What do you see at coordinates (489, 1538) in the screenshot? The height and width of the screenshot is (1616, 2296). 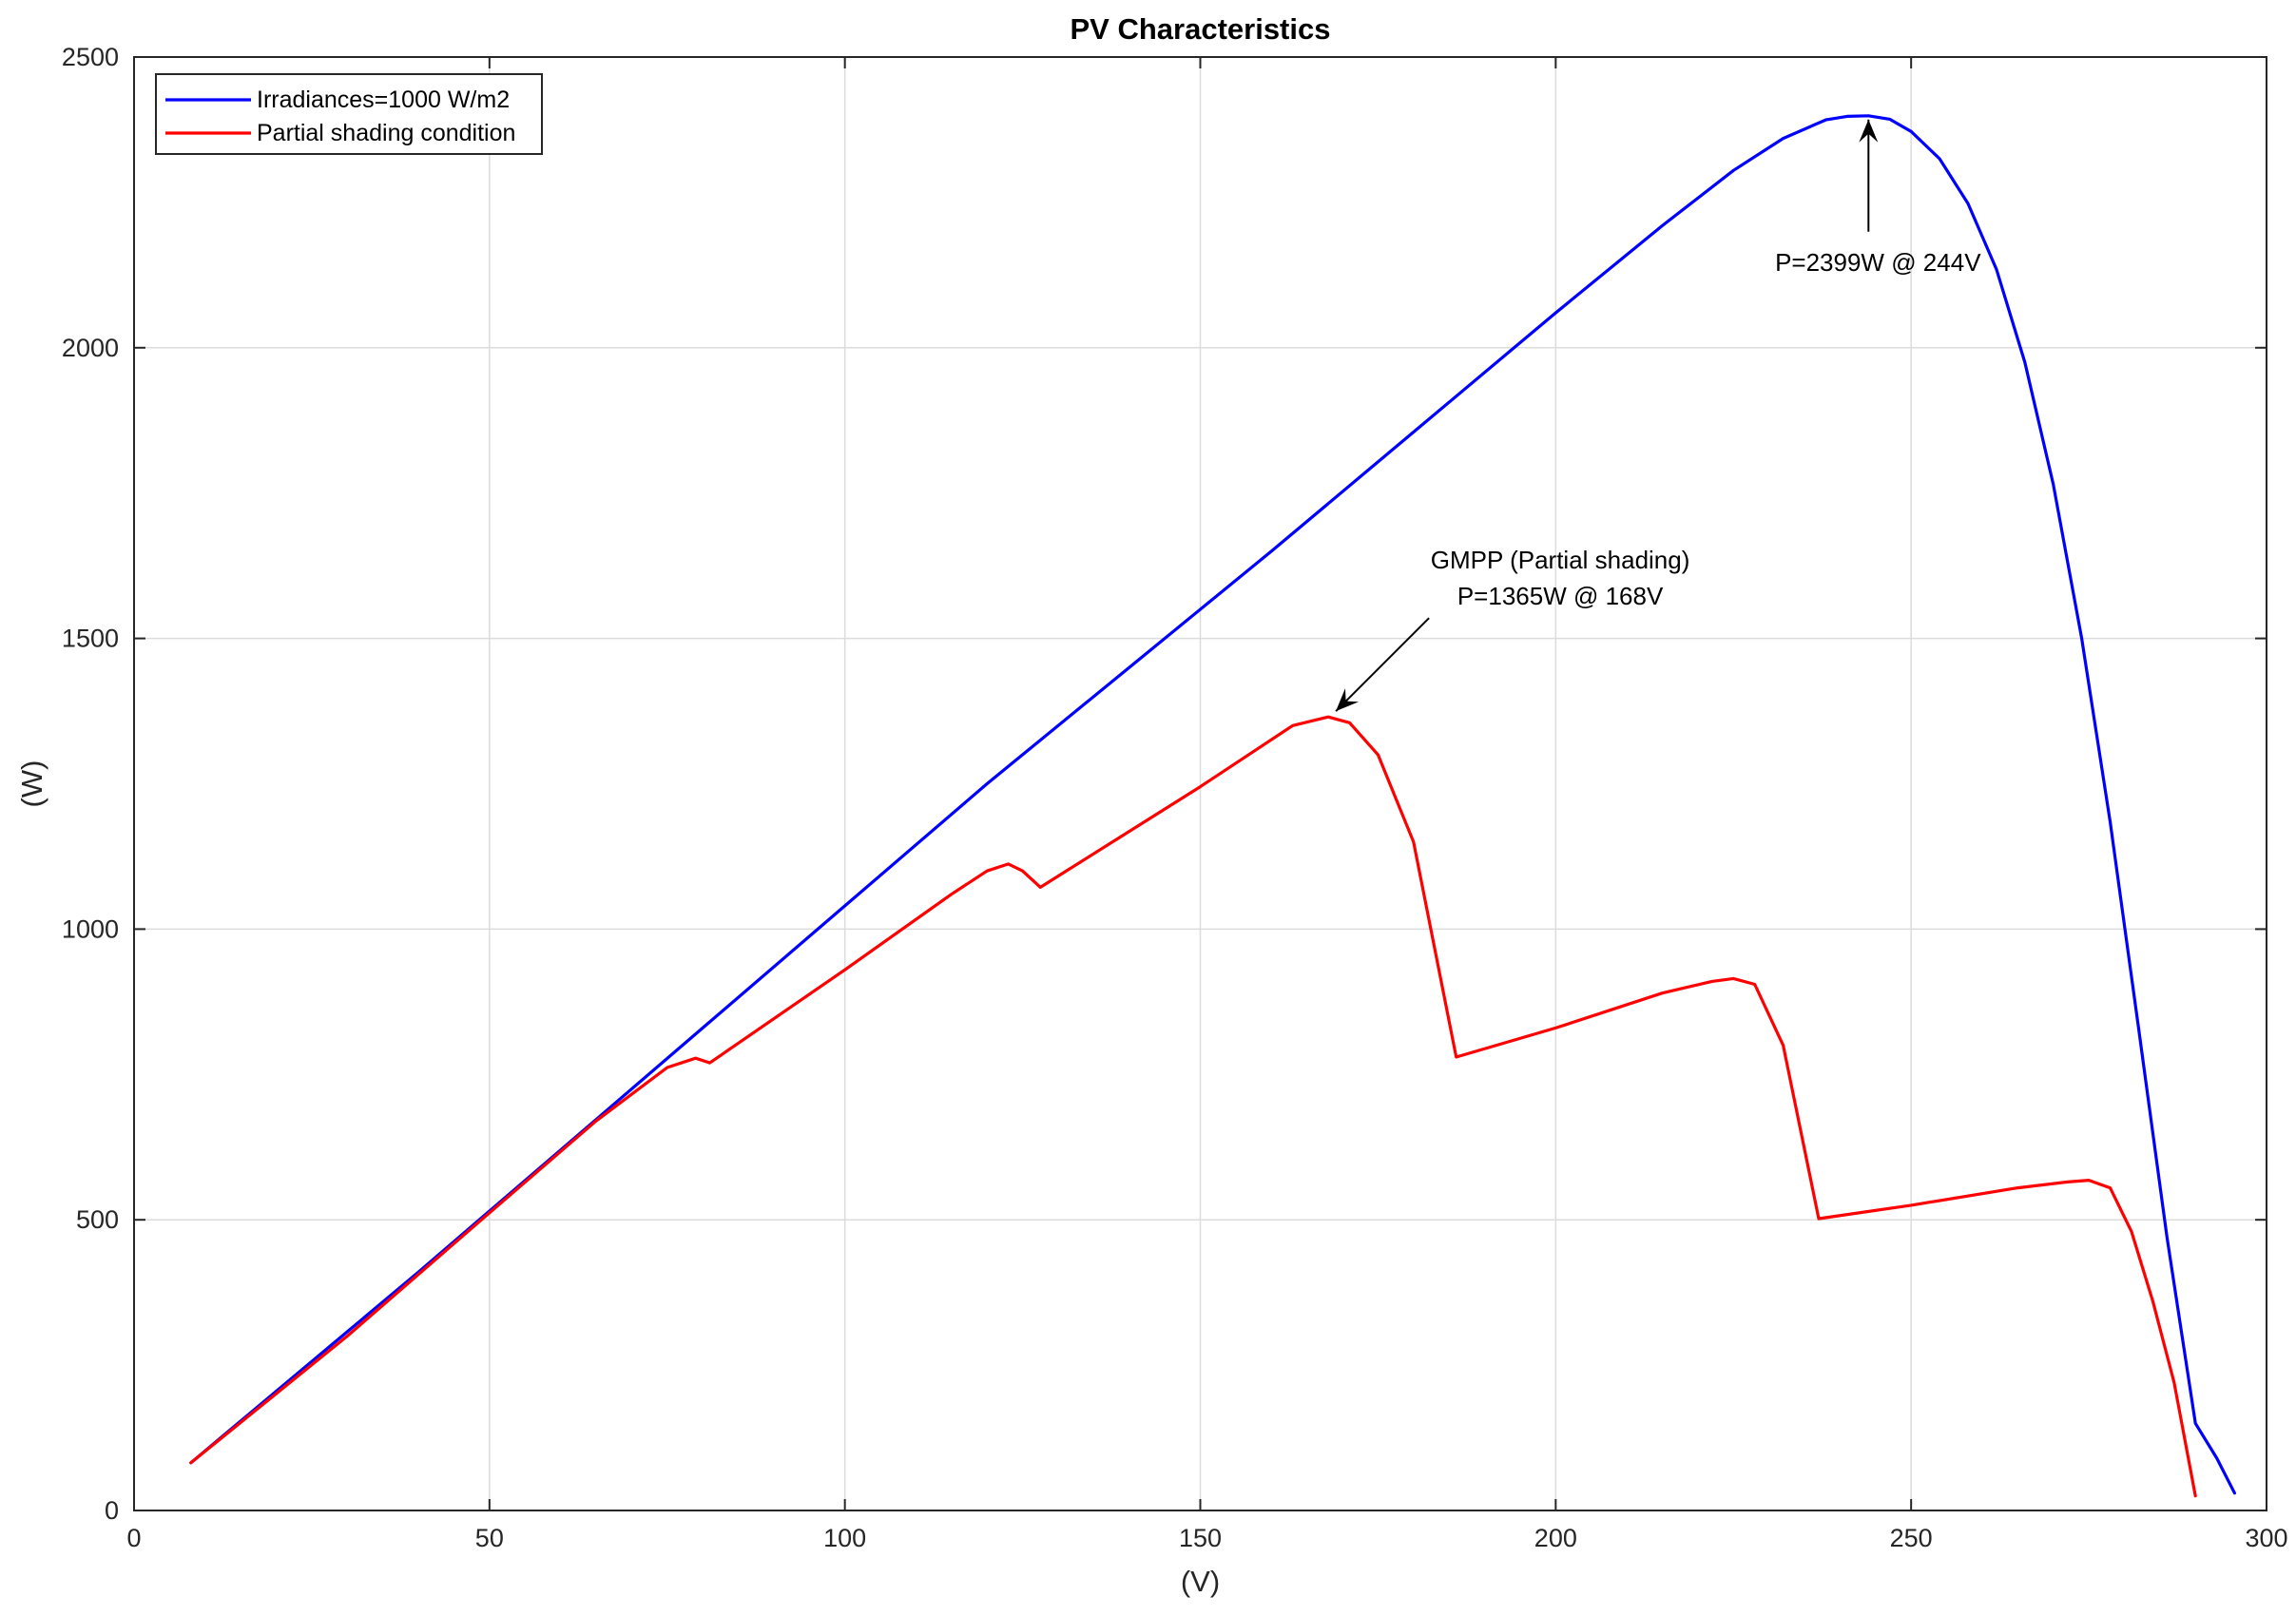 I see `x-tick-label: 50` at bounding box center [489, 1538].